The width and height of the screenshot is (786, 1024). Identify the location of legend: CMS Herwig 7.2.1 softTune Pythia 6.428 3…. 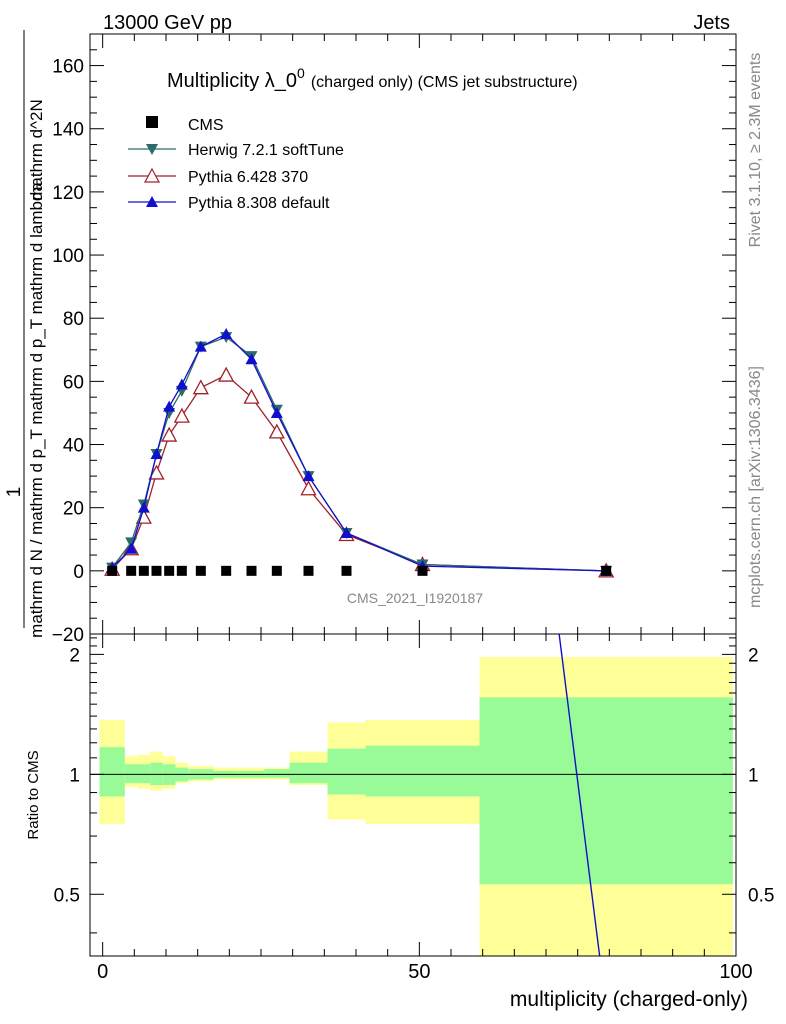
(236, 164).